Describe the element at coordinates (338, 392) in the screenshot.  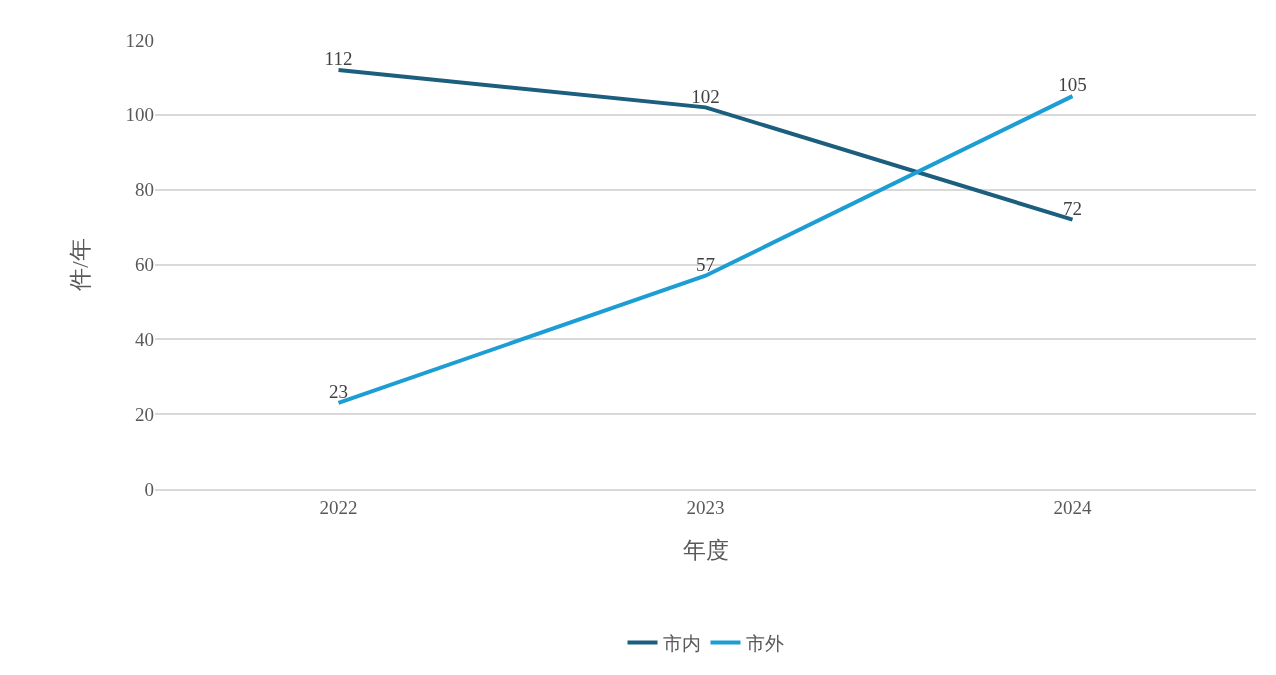
I see `data-label: 23` at that location.